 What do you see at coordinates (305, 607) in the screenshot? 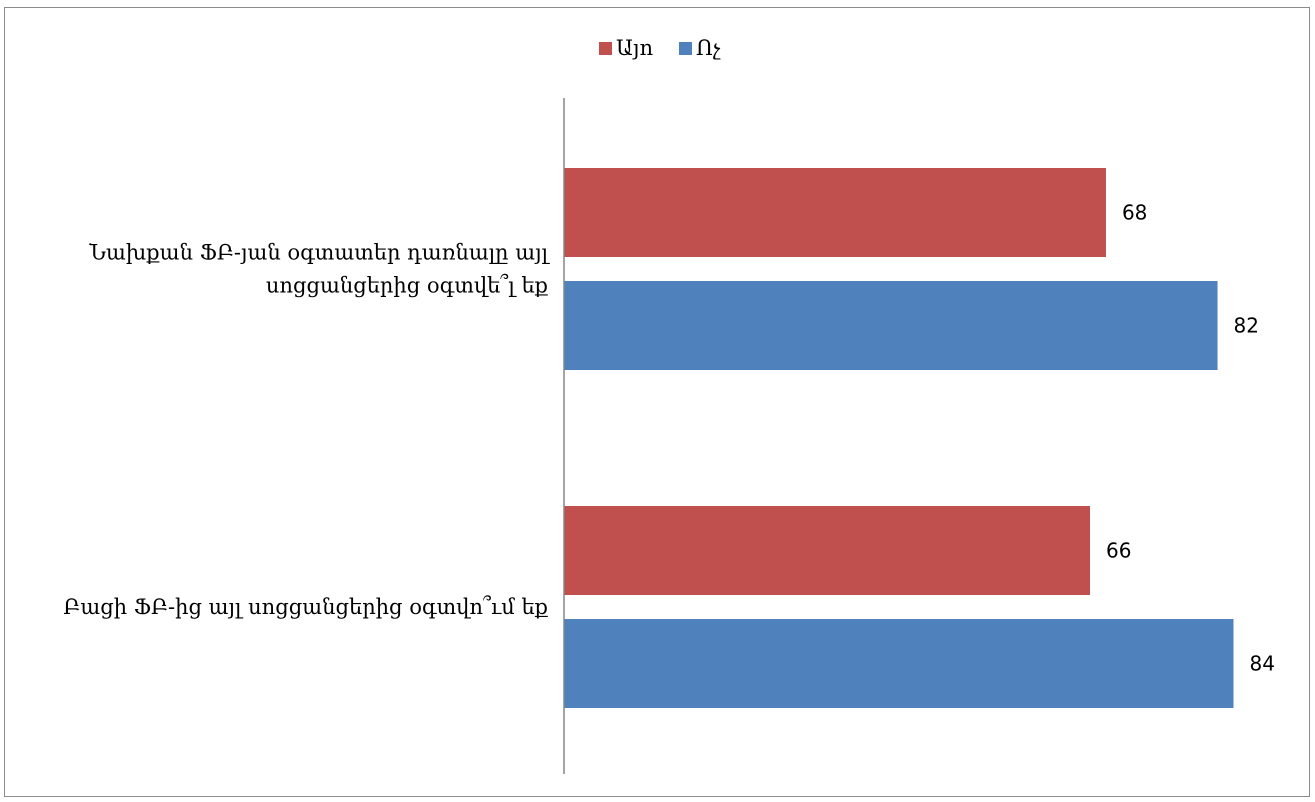
I see `category-label: Բացի ՖԲ-ից այլ սոցցանցերից օգտվո՞ւմ եք` at bounding box center [305, 607].